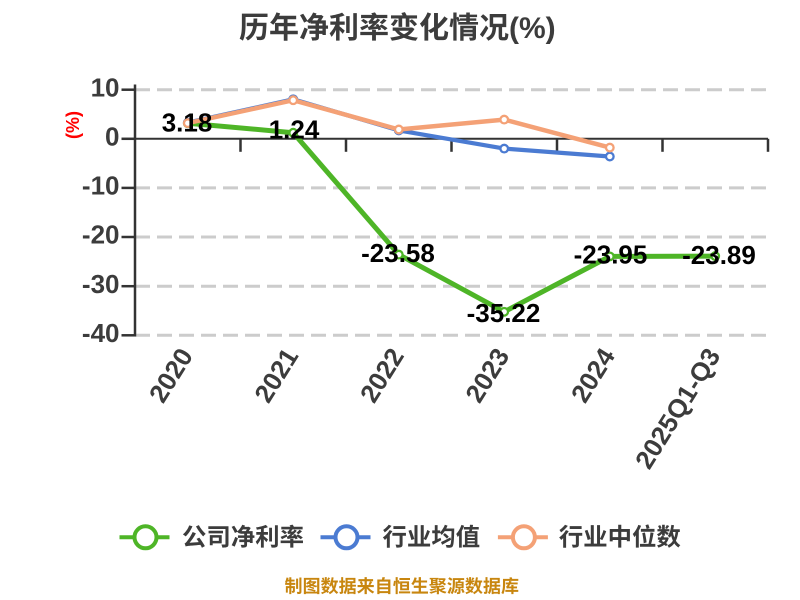 This screenshot has height=600, width=800. What do you see at coordinates (294, 129) in the screenshot?
I see `svg-text: 1.24` at bounding box center [294, 129].